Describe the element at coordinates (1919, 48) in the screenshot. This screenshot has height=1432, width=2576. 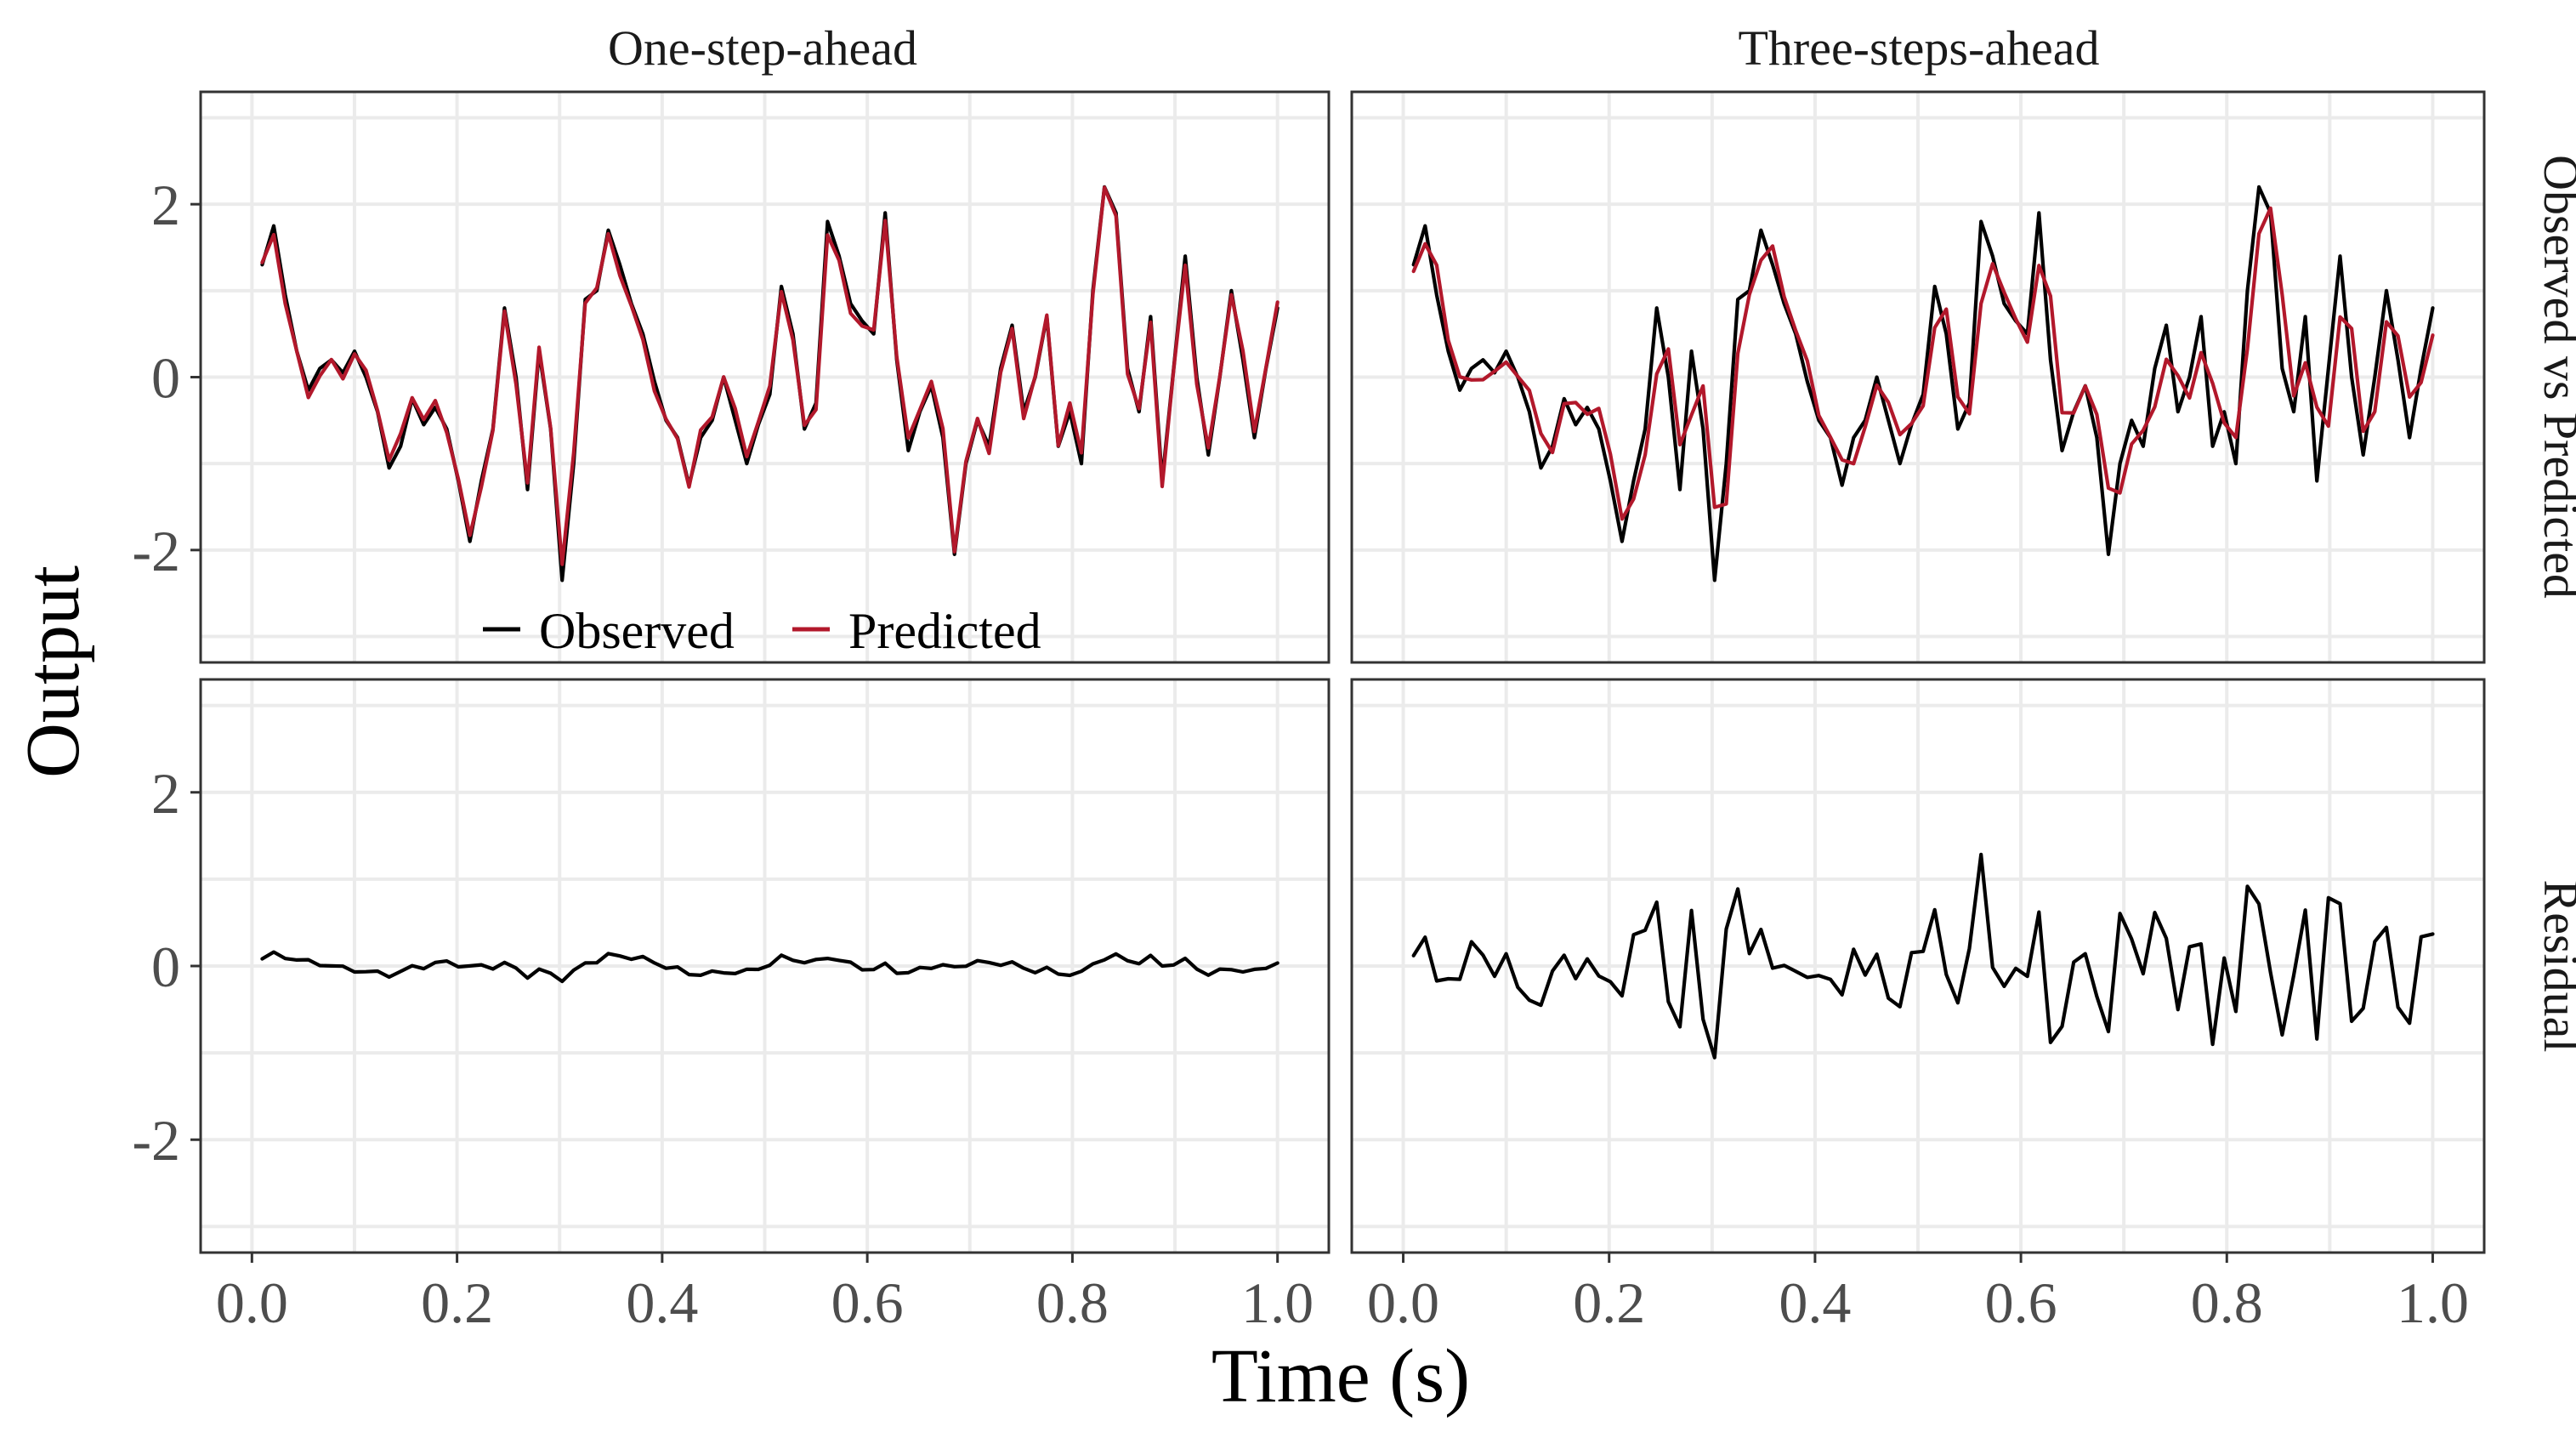
I see `strip-title-three-steps-ahead: Three-steps-ahead` at that location.